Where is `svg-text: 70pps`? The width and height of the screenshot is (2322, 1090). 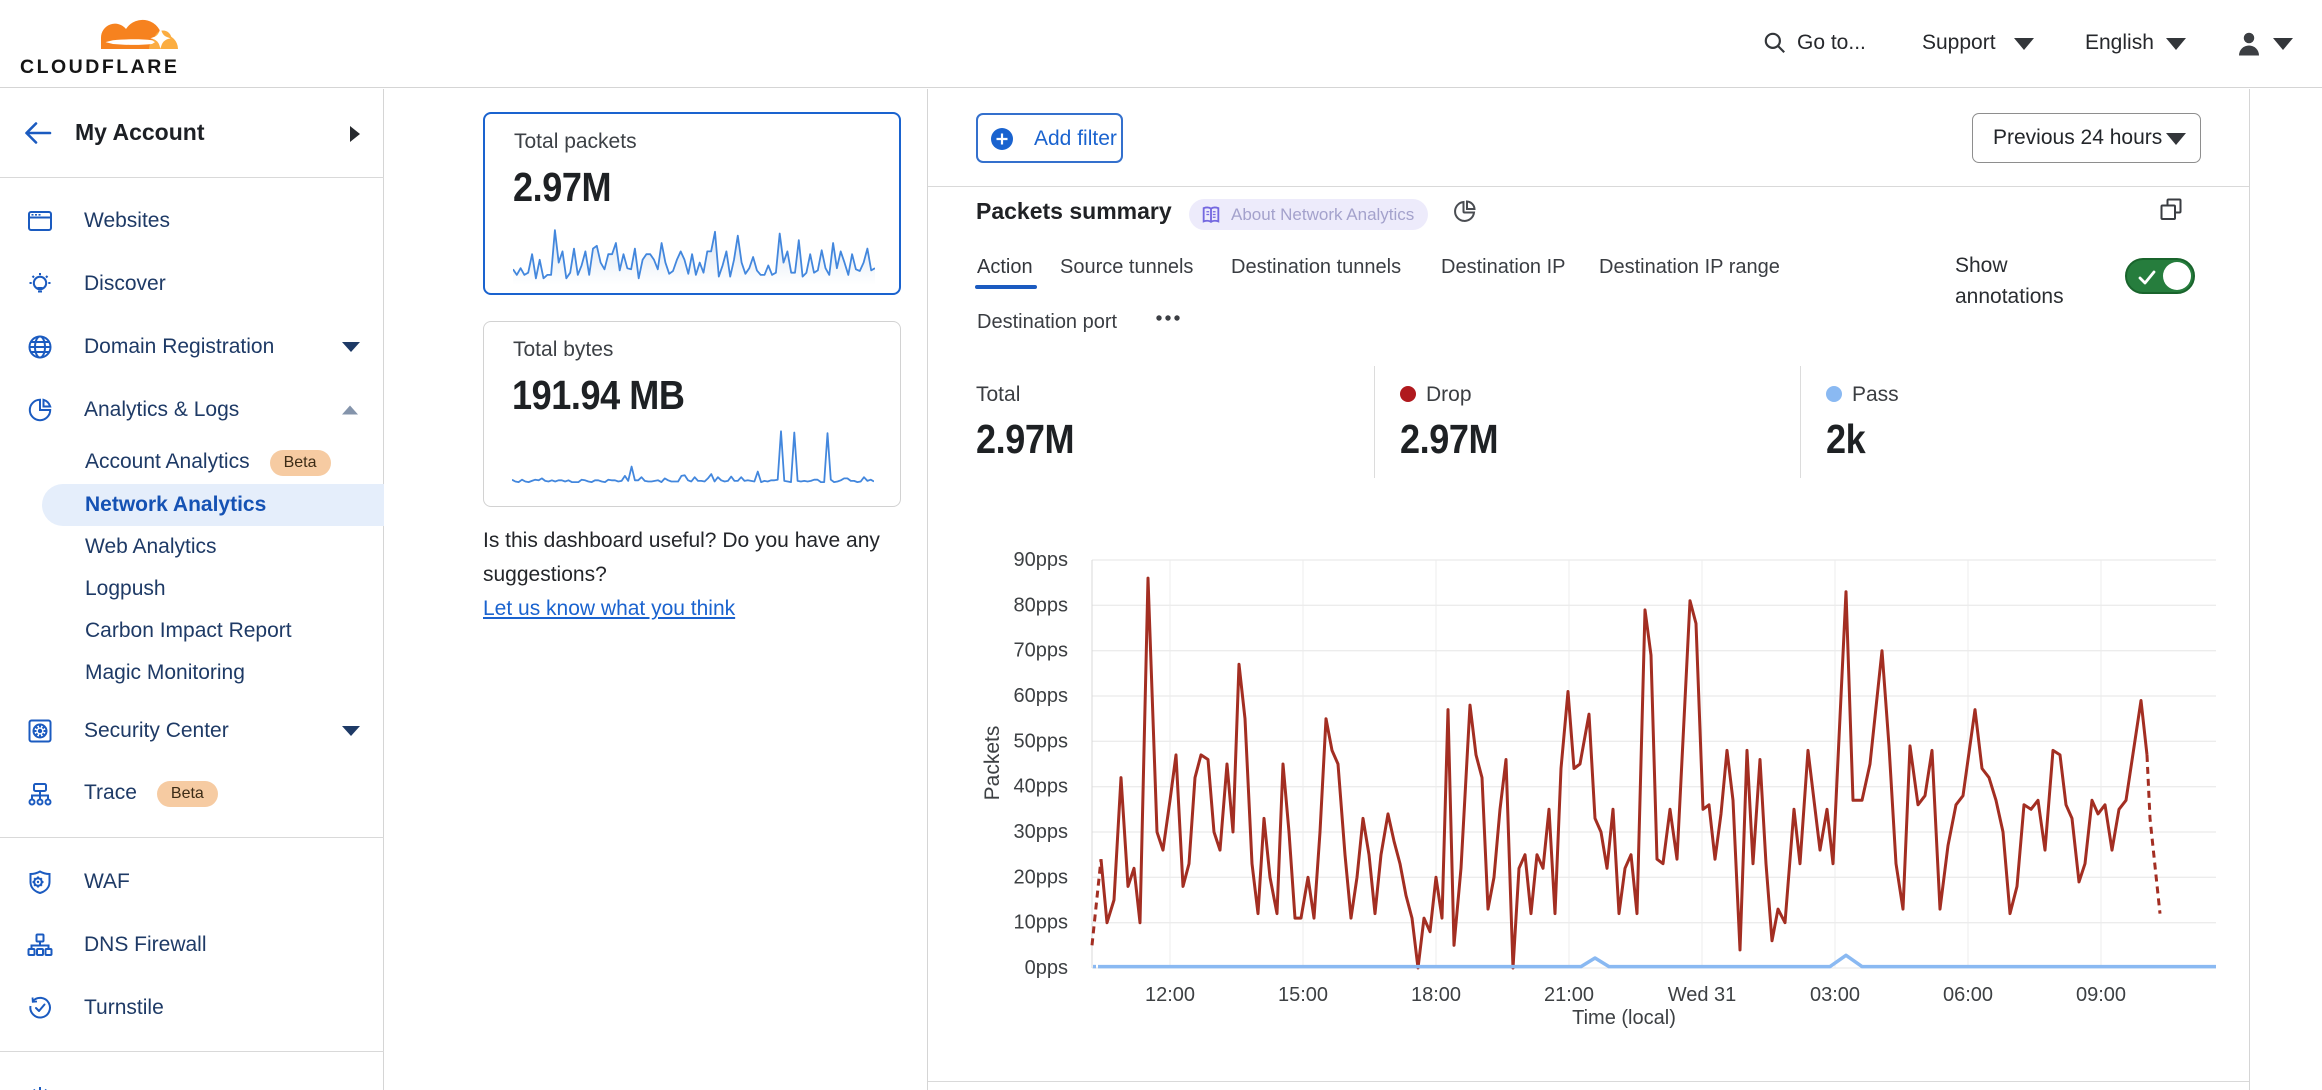 svg-text: 70pps is located at coordinates (1041, 651).